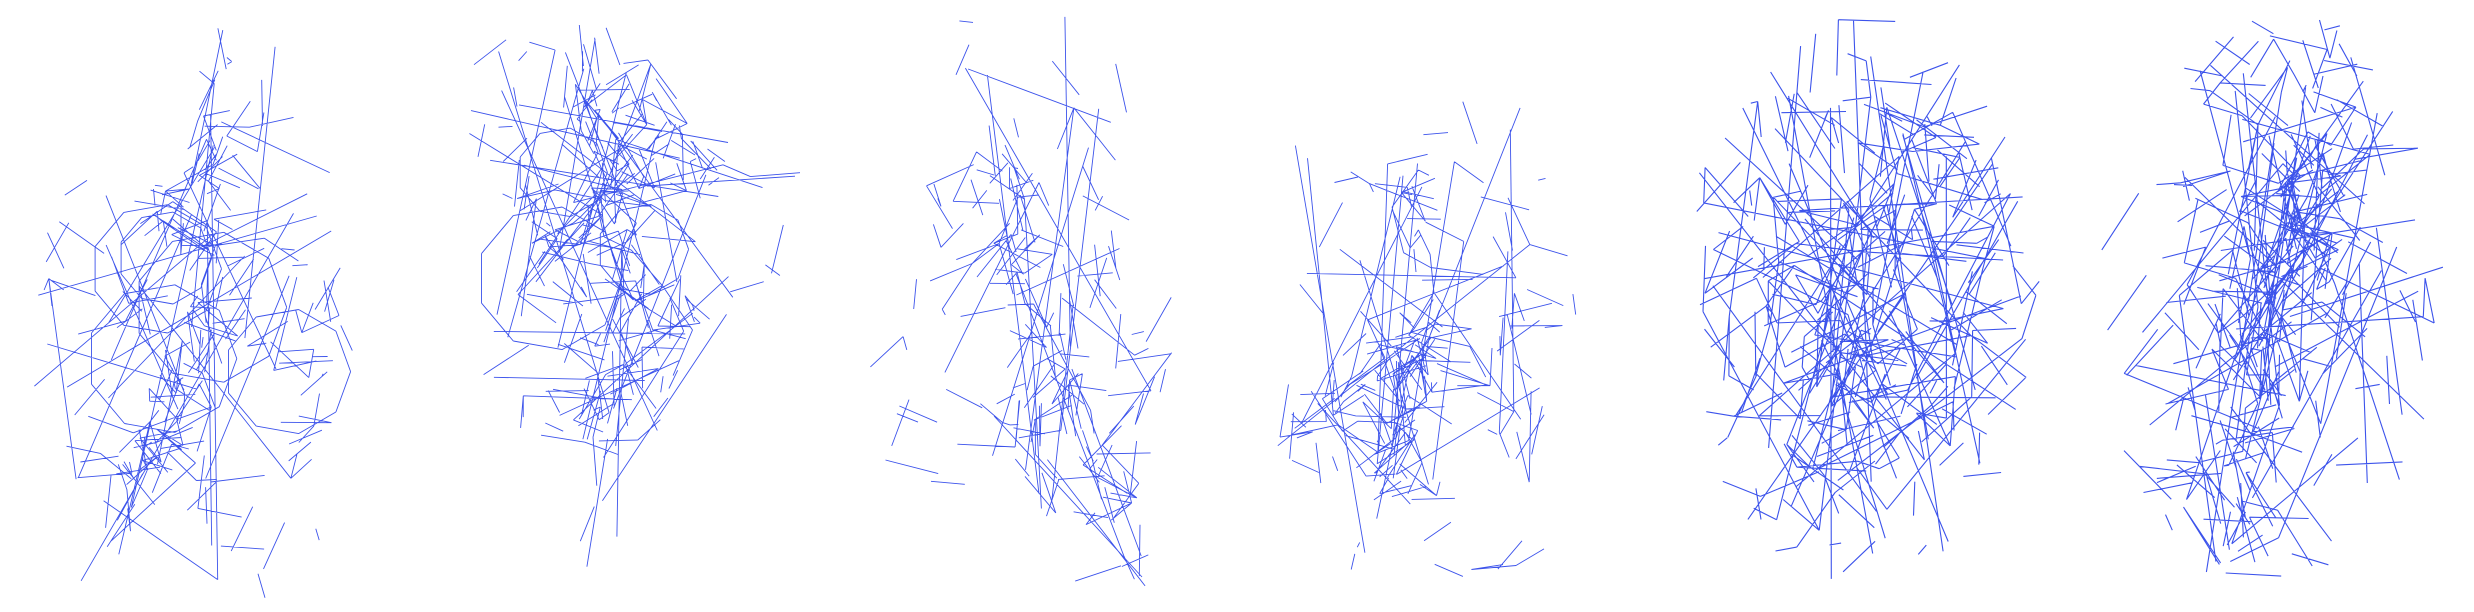  I want to click on graph-drawing-5-canvas, so click(1868, 299).